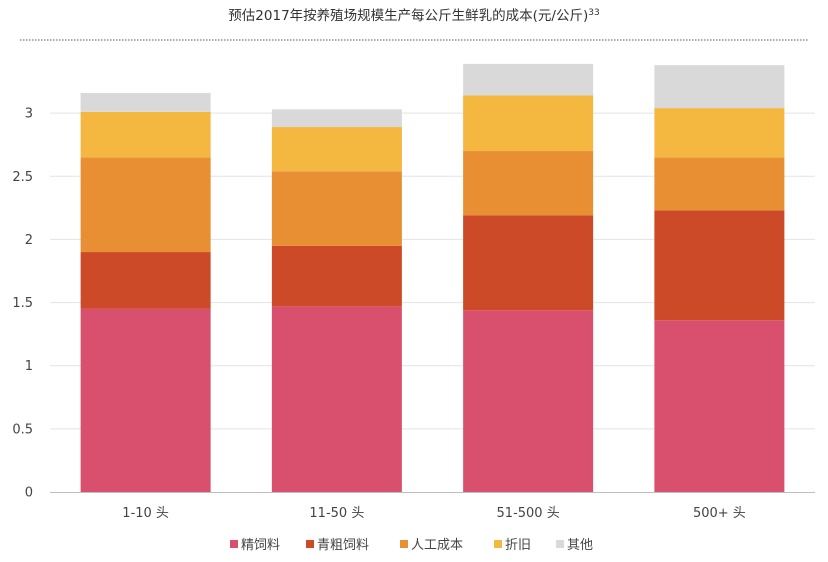 This screenshot has width=828, height=562. Describe the element at coordinates (22, 177) in the screenshot. I see `y-tick-label: 2.5` at that location.